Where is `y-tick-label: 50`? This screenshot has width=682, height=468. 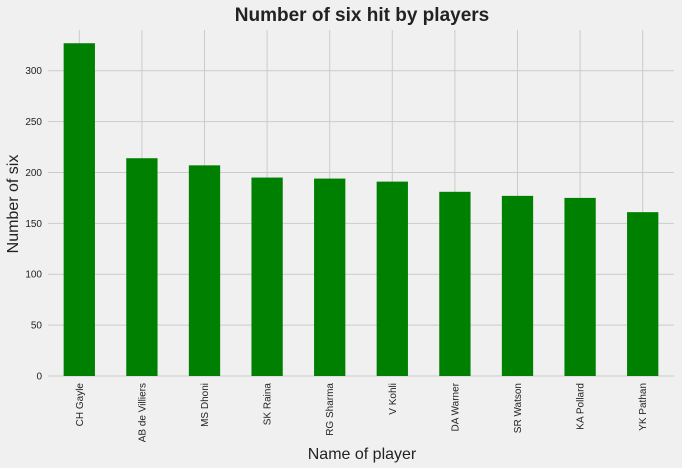 y-tick-label: 50 is located at coordinates (37, 326).